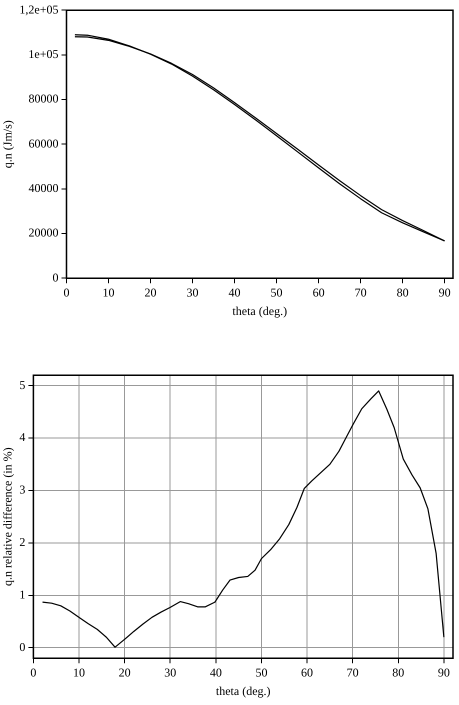 The image size is (459, 705). What do you see at coordinates (66, 293) in the screenshot?
I see `x-tick-label: 0` at bounding box center [66, 293].